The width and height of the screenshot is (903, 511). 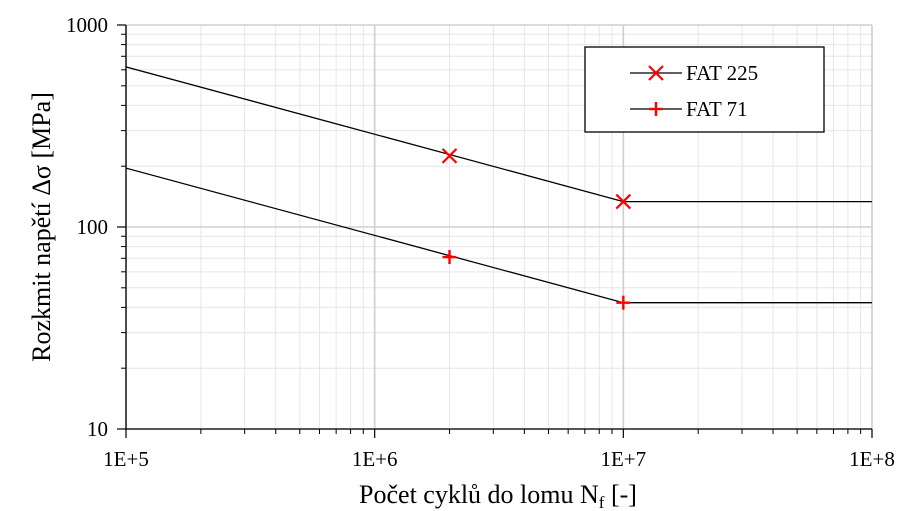 What do you see at coordinates (602, 502) in the screenshot?
I see `x-axis-title-subscript: f` at bounding box center [602, 502].